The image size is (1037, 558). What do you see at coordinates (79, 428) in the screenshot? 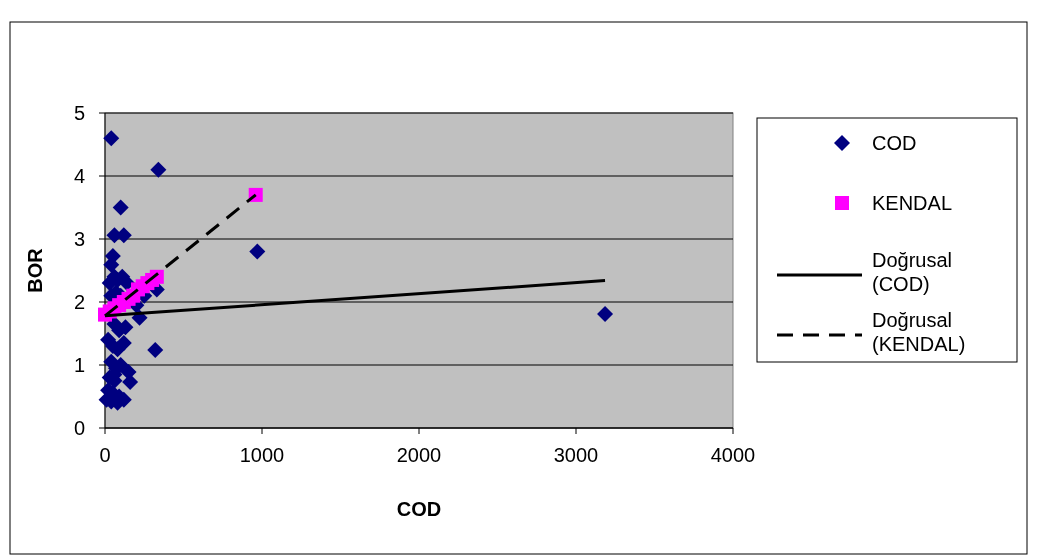
I see `y-tick-label: 0` at bounding box center [79, 428].